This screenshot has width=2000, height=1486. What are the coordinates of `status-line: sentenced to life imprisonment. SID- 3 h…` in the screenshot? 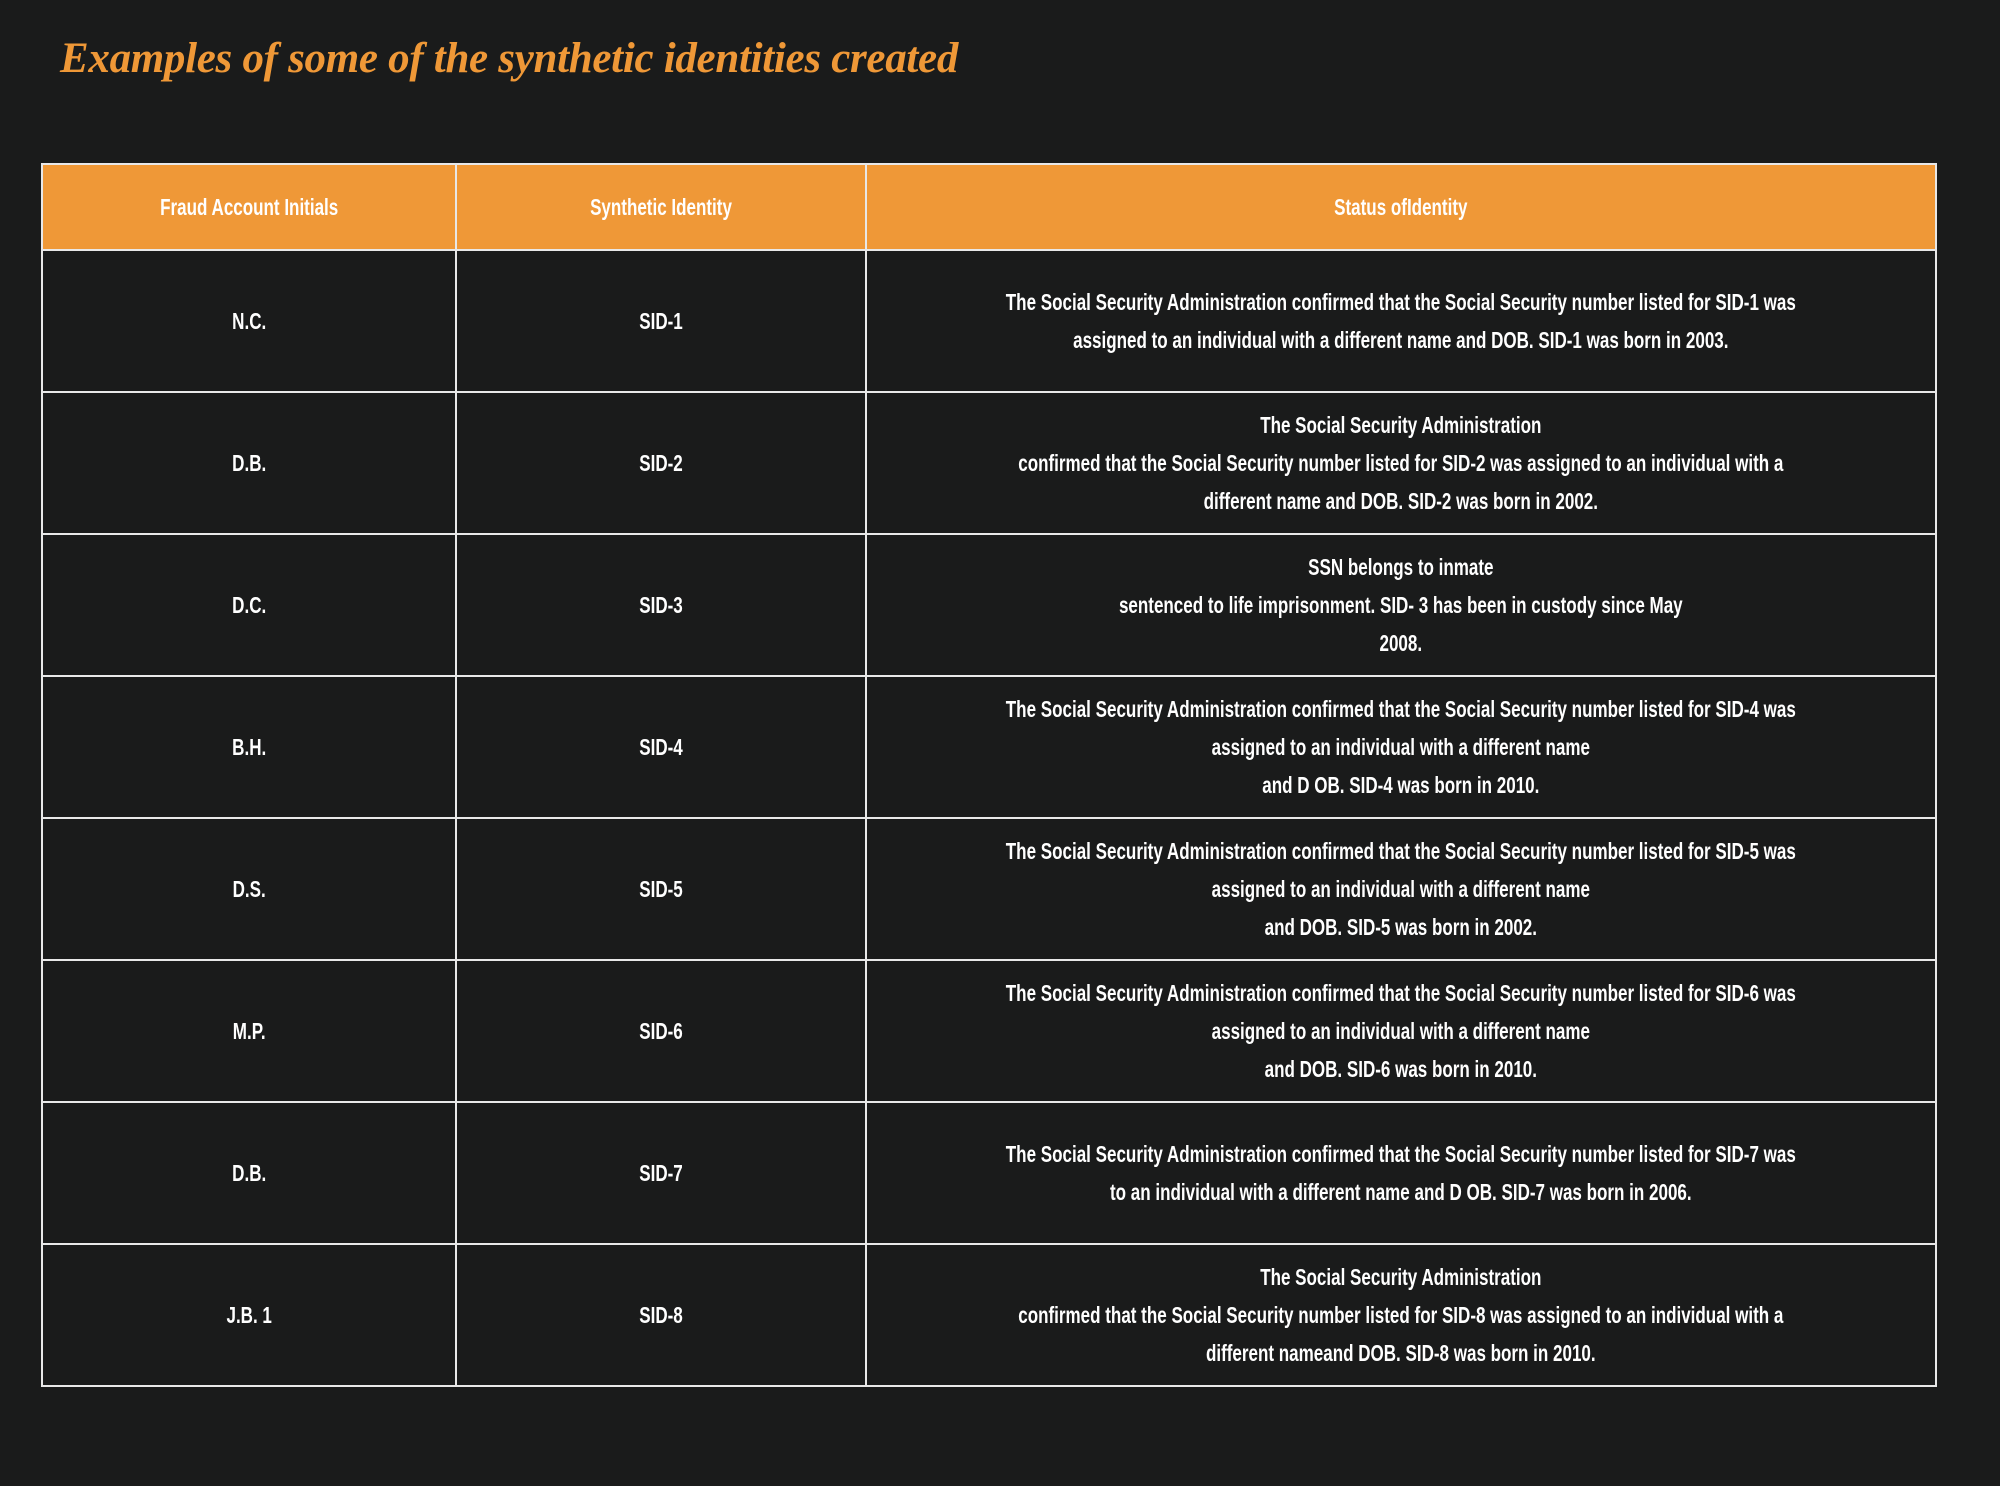 It's located at (1401, 605).